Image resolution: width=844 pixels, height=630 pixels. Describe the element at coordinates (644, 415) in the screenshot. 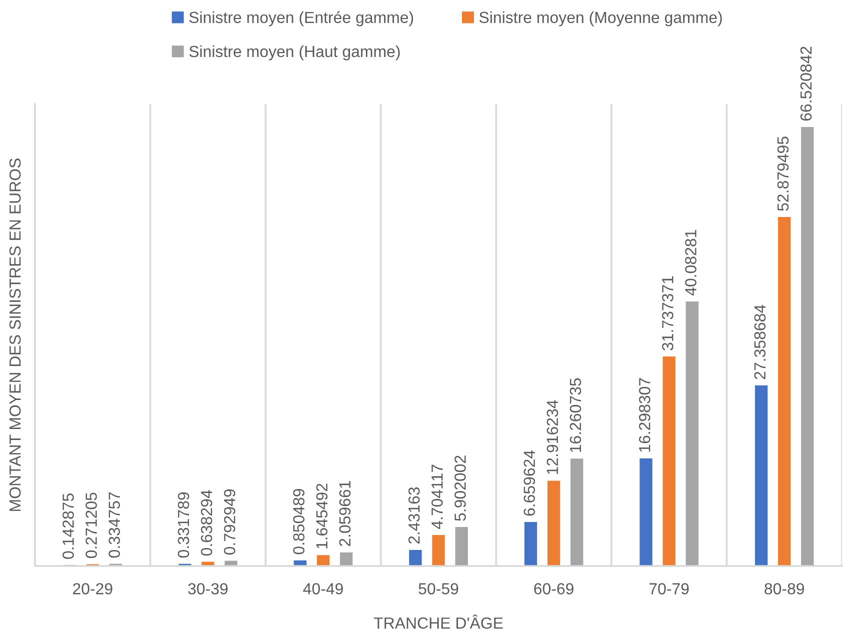

I see `data-label: 16.298307` at that location.